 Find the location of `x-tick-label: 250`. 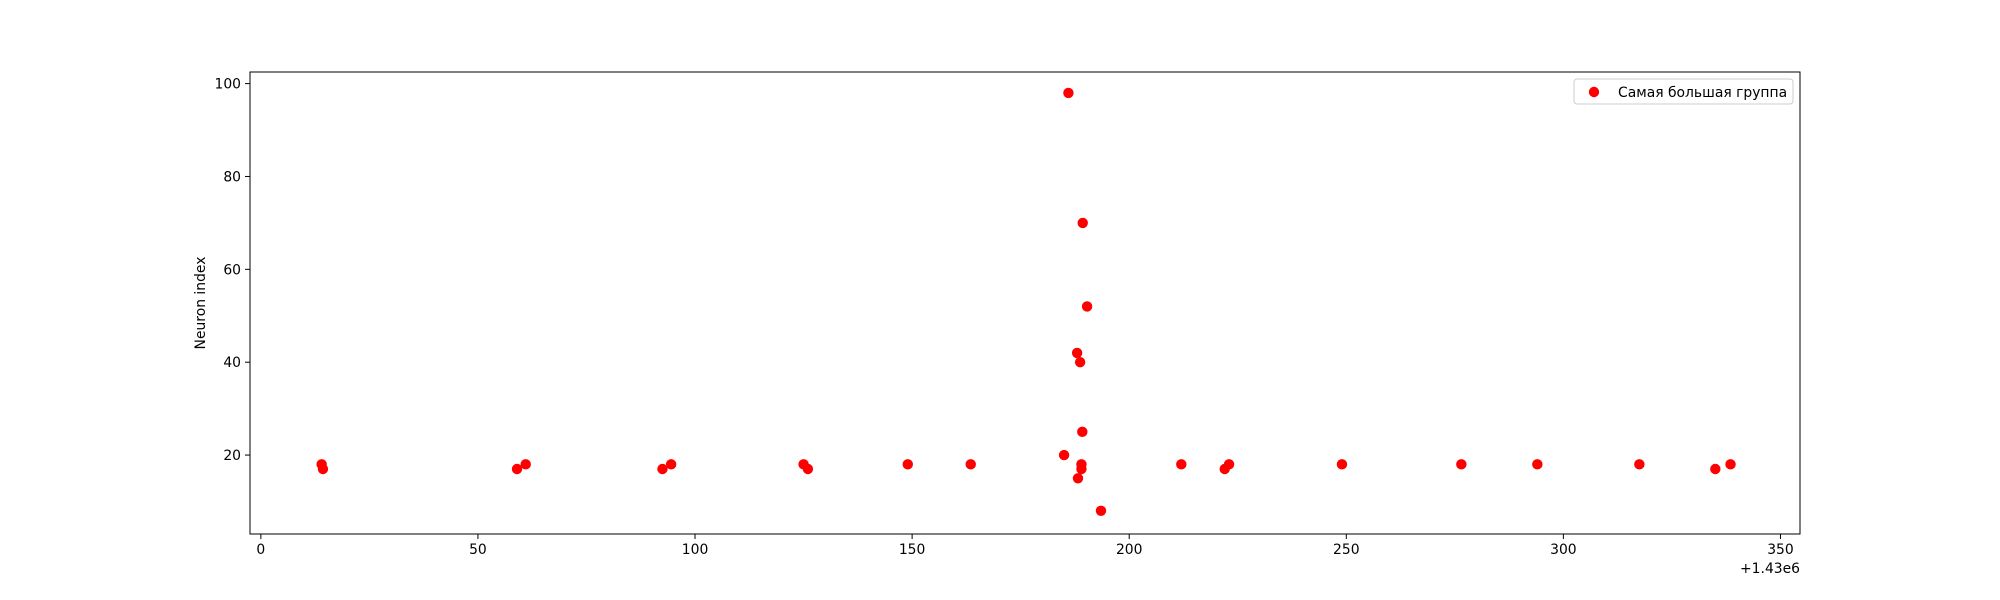

x-tick-label: 250 is located at coordinates (1346, 550).